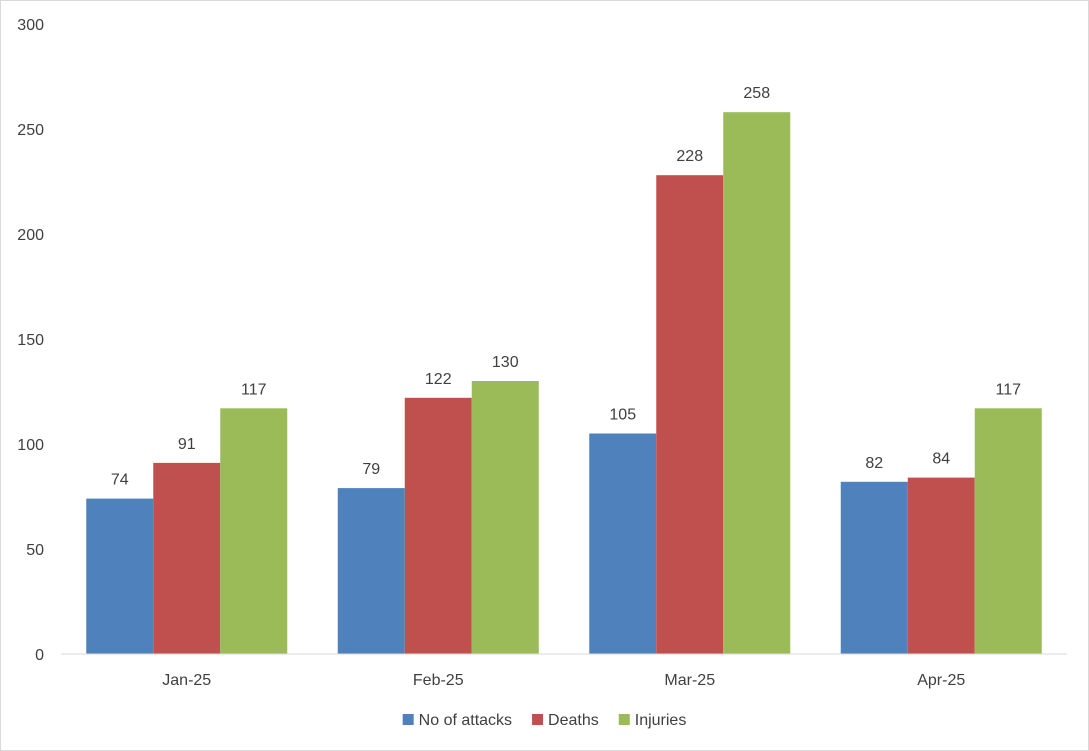  I want to click on legend-label: Deaths, so click(573, 720).